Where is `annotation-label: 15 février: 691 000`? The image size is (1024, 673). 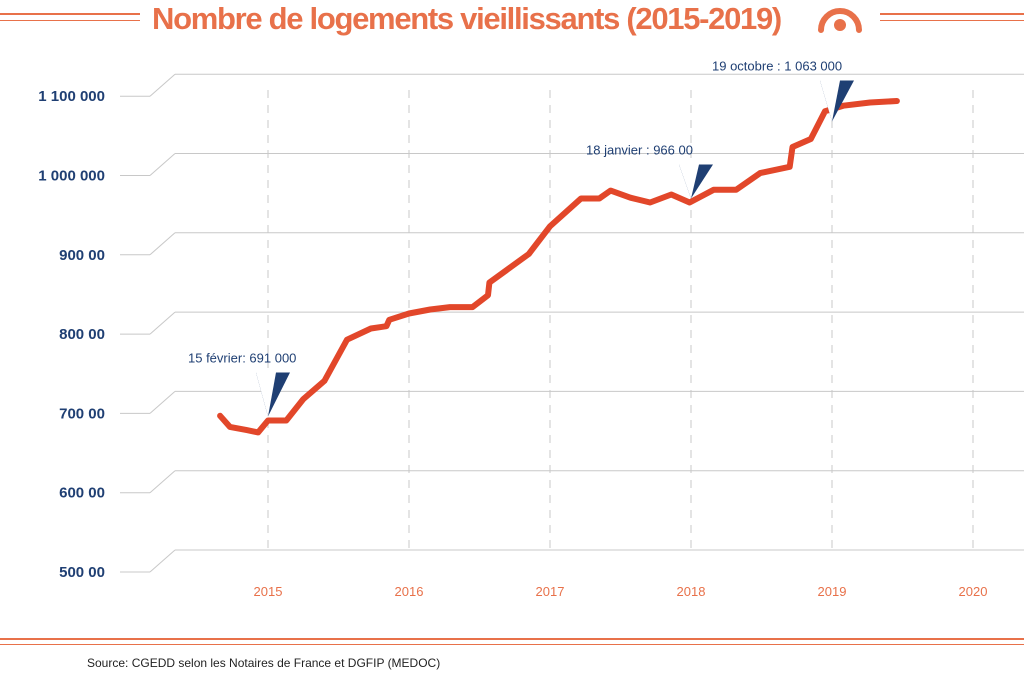 annotation-label: 15 février: 691 000 is located at coordinates (242, 358).